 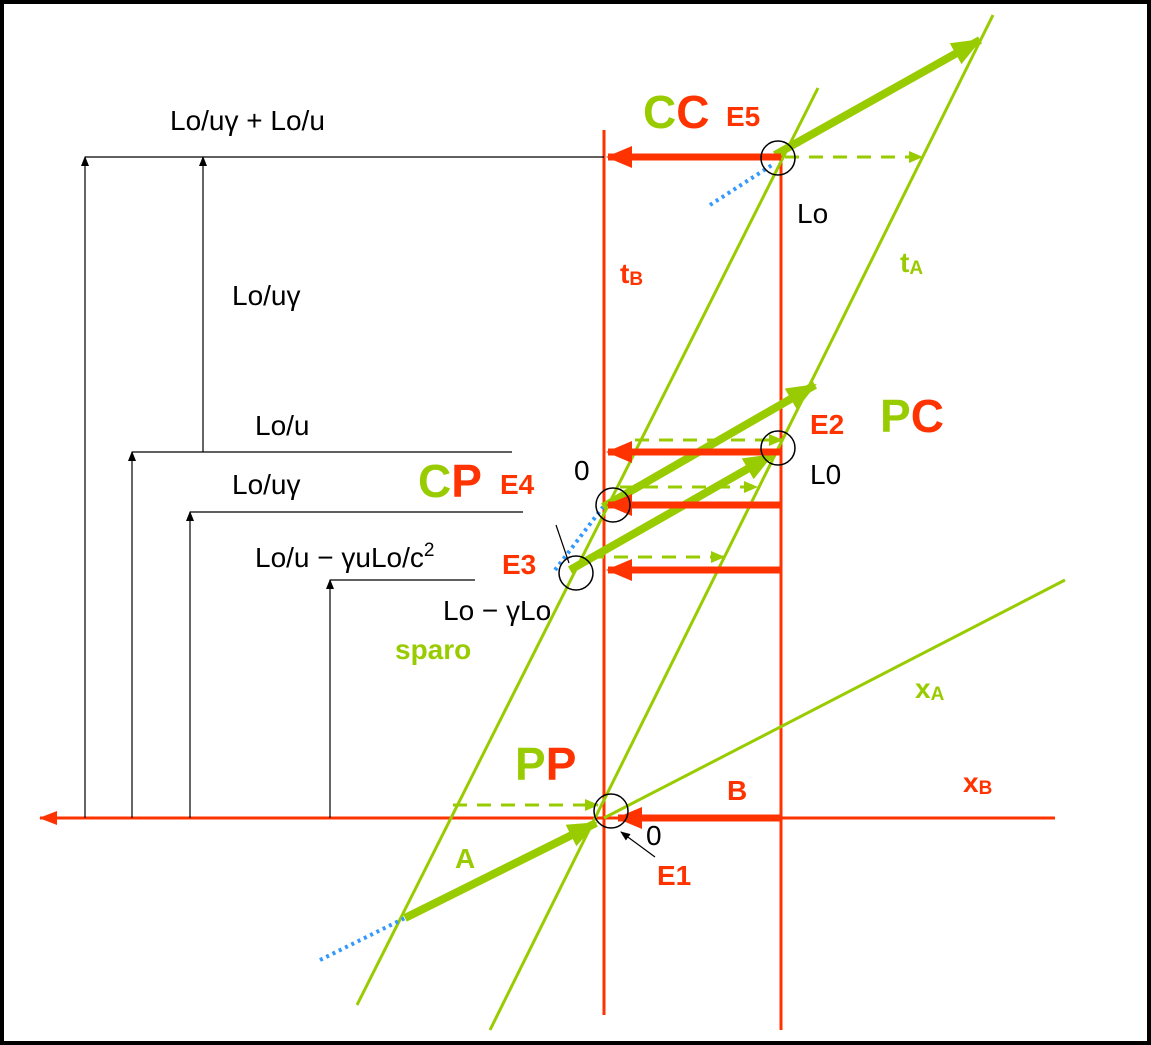 What do you see at coordinates (433, 649) in the screenshot?
I see `label: sparo` at bounding box center [433, 649].